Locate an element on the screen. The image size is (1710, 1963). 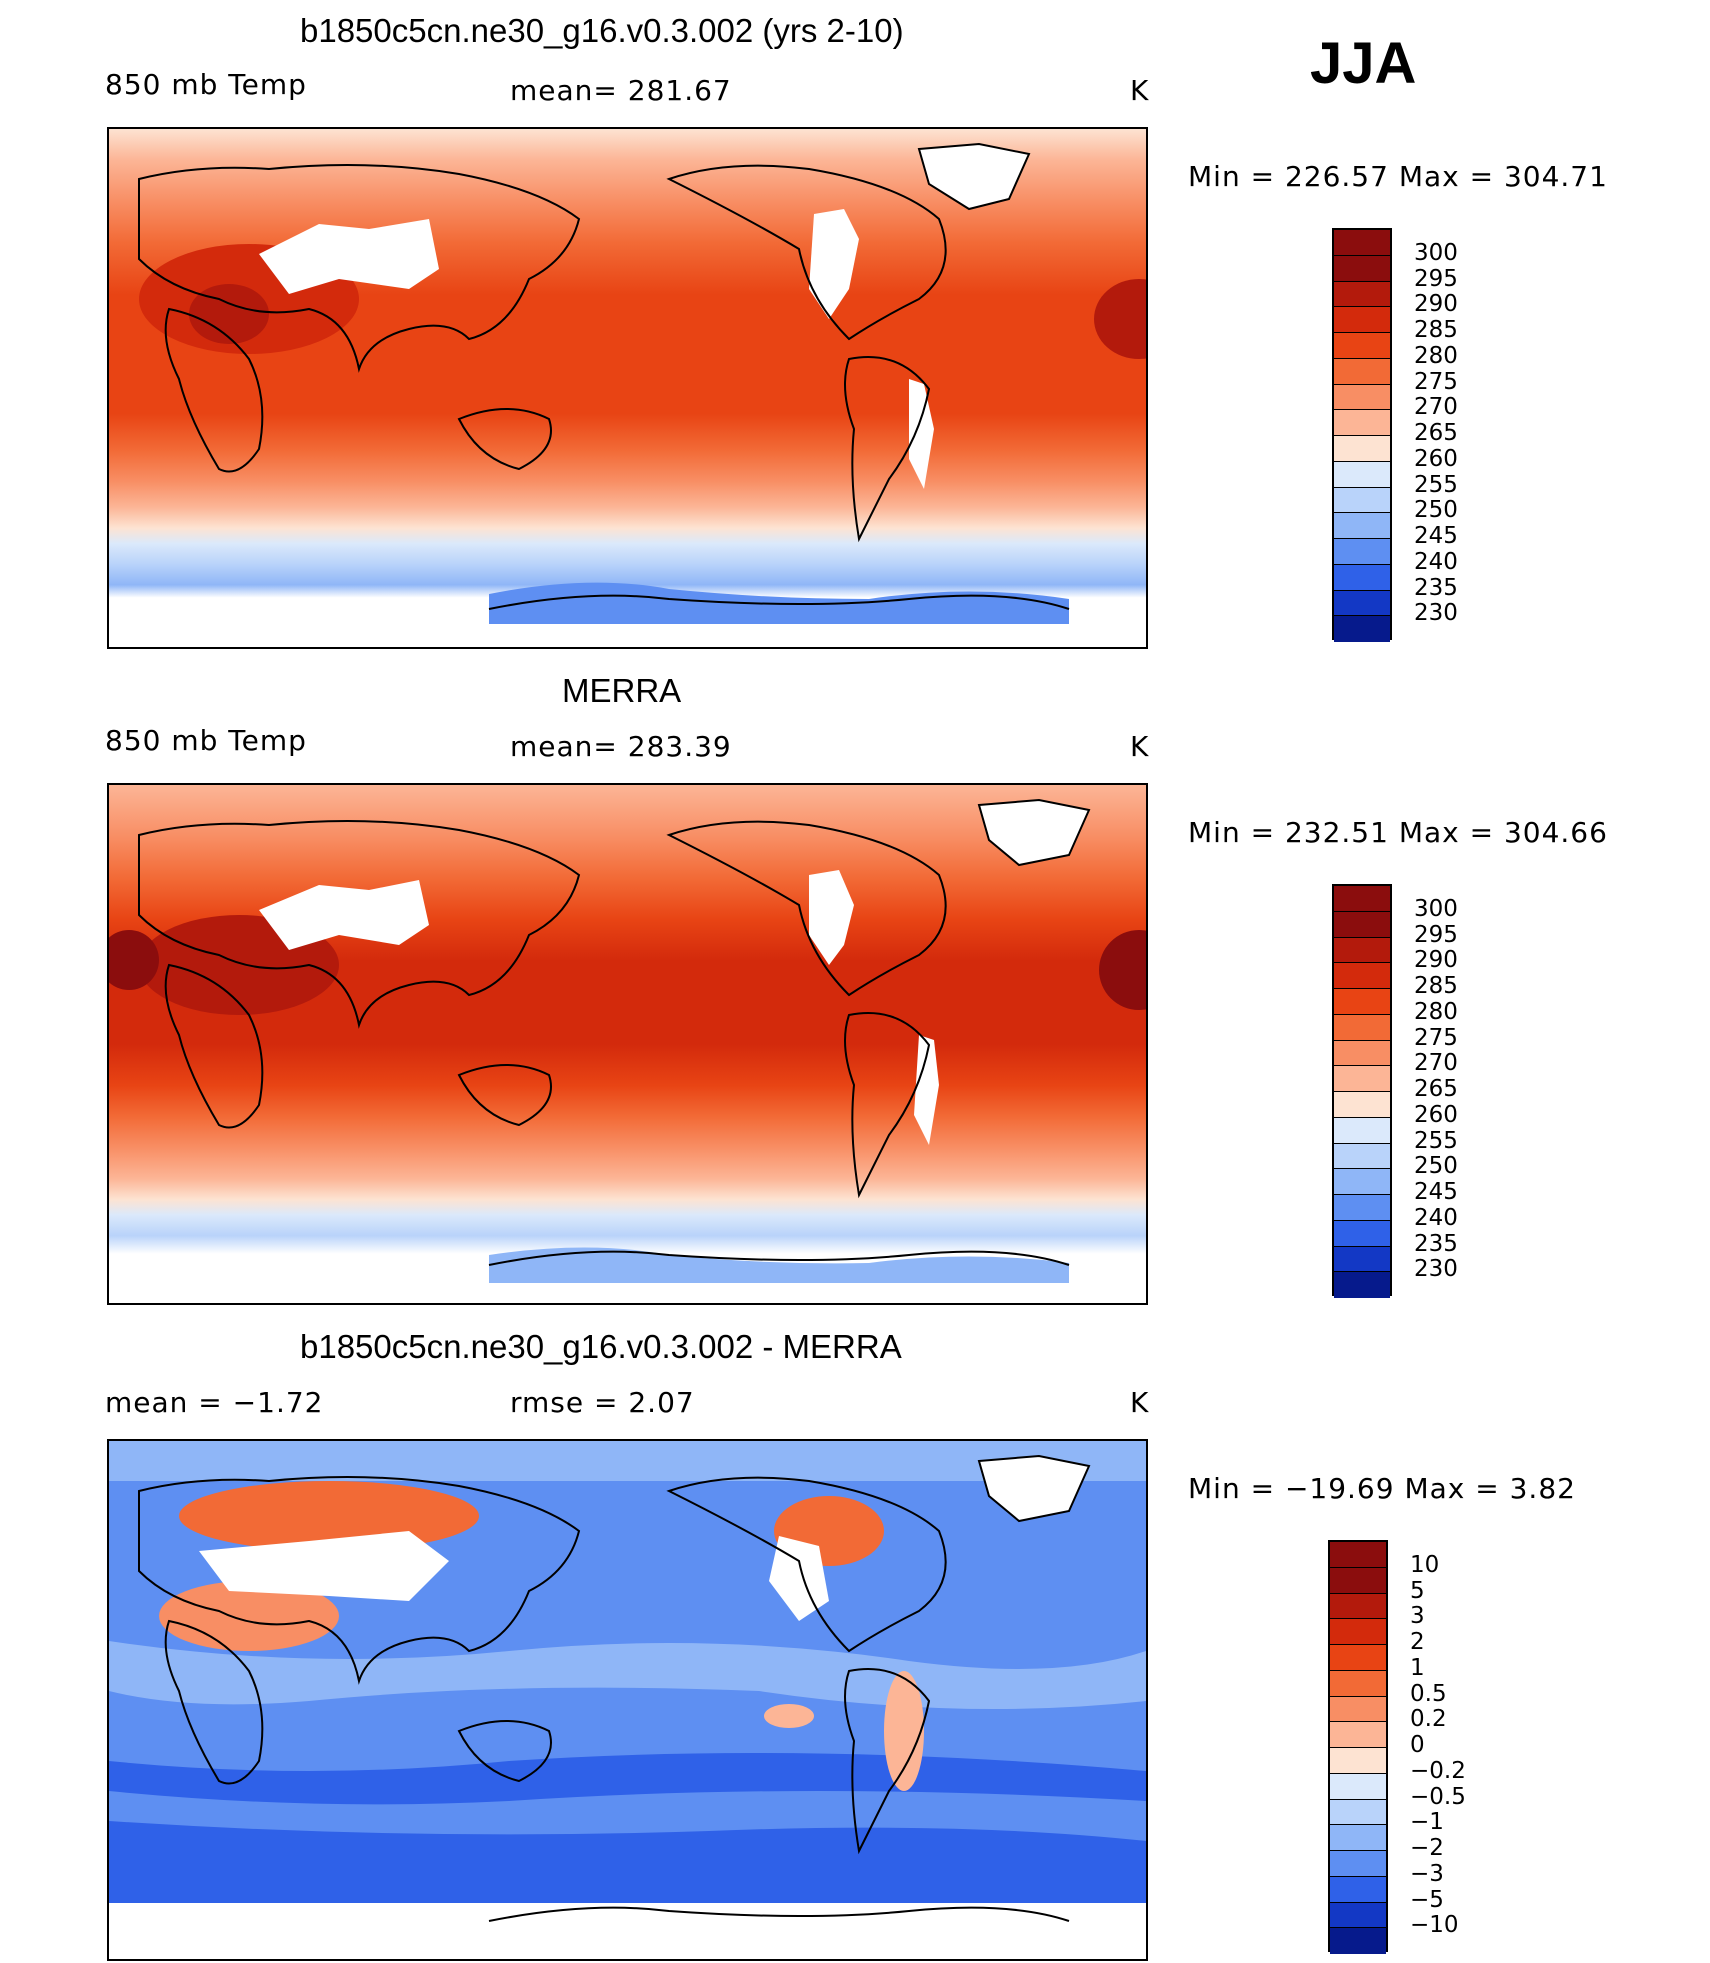
colorbar-tick-label: −10 is located at coordinates (1434, 1925).